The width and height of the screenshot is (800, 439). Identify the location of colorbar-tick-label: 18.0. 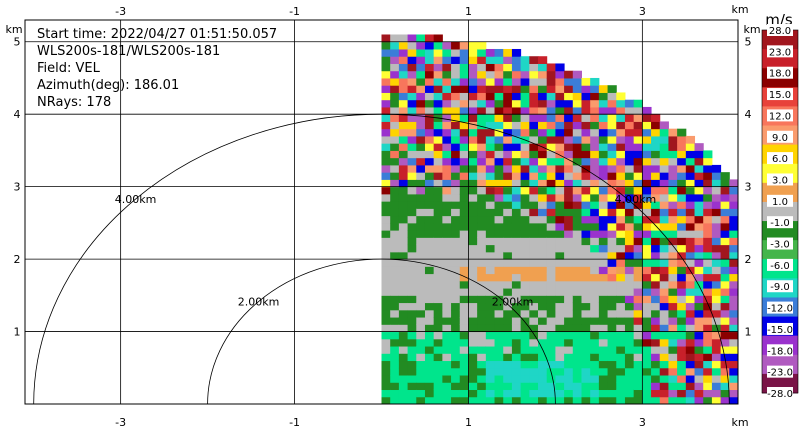
(780, 74).